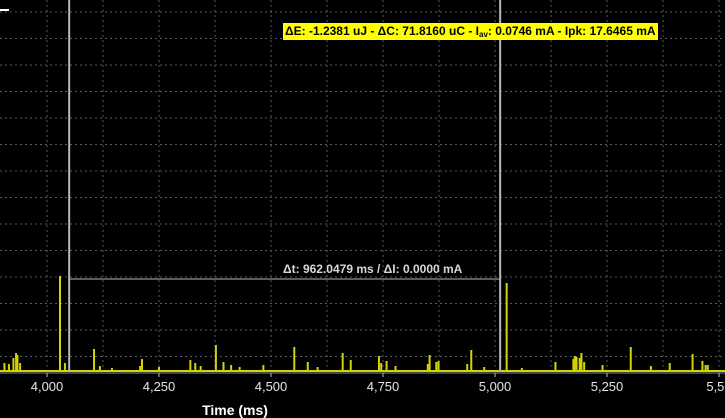 The height and width of the screenshot is (418, 725). I want to click on x-axis, so click(362, 374).